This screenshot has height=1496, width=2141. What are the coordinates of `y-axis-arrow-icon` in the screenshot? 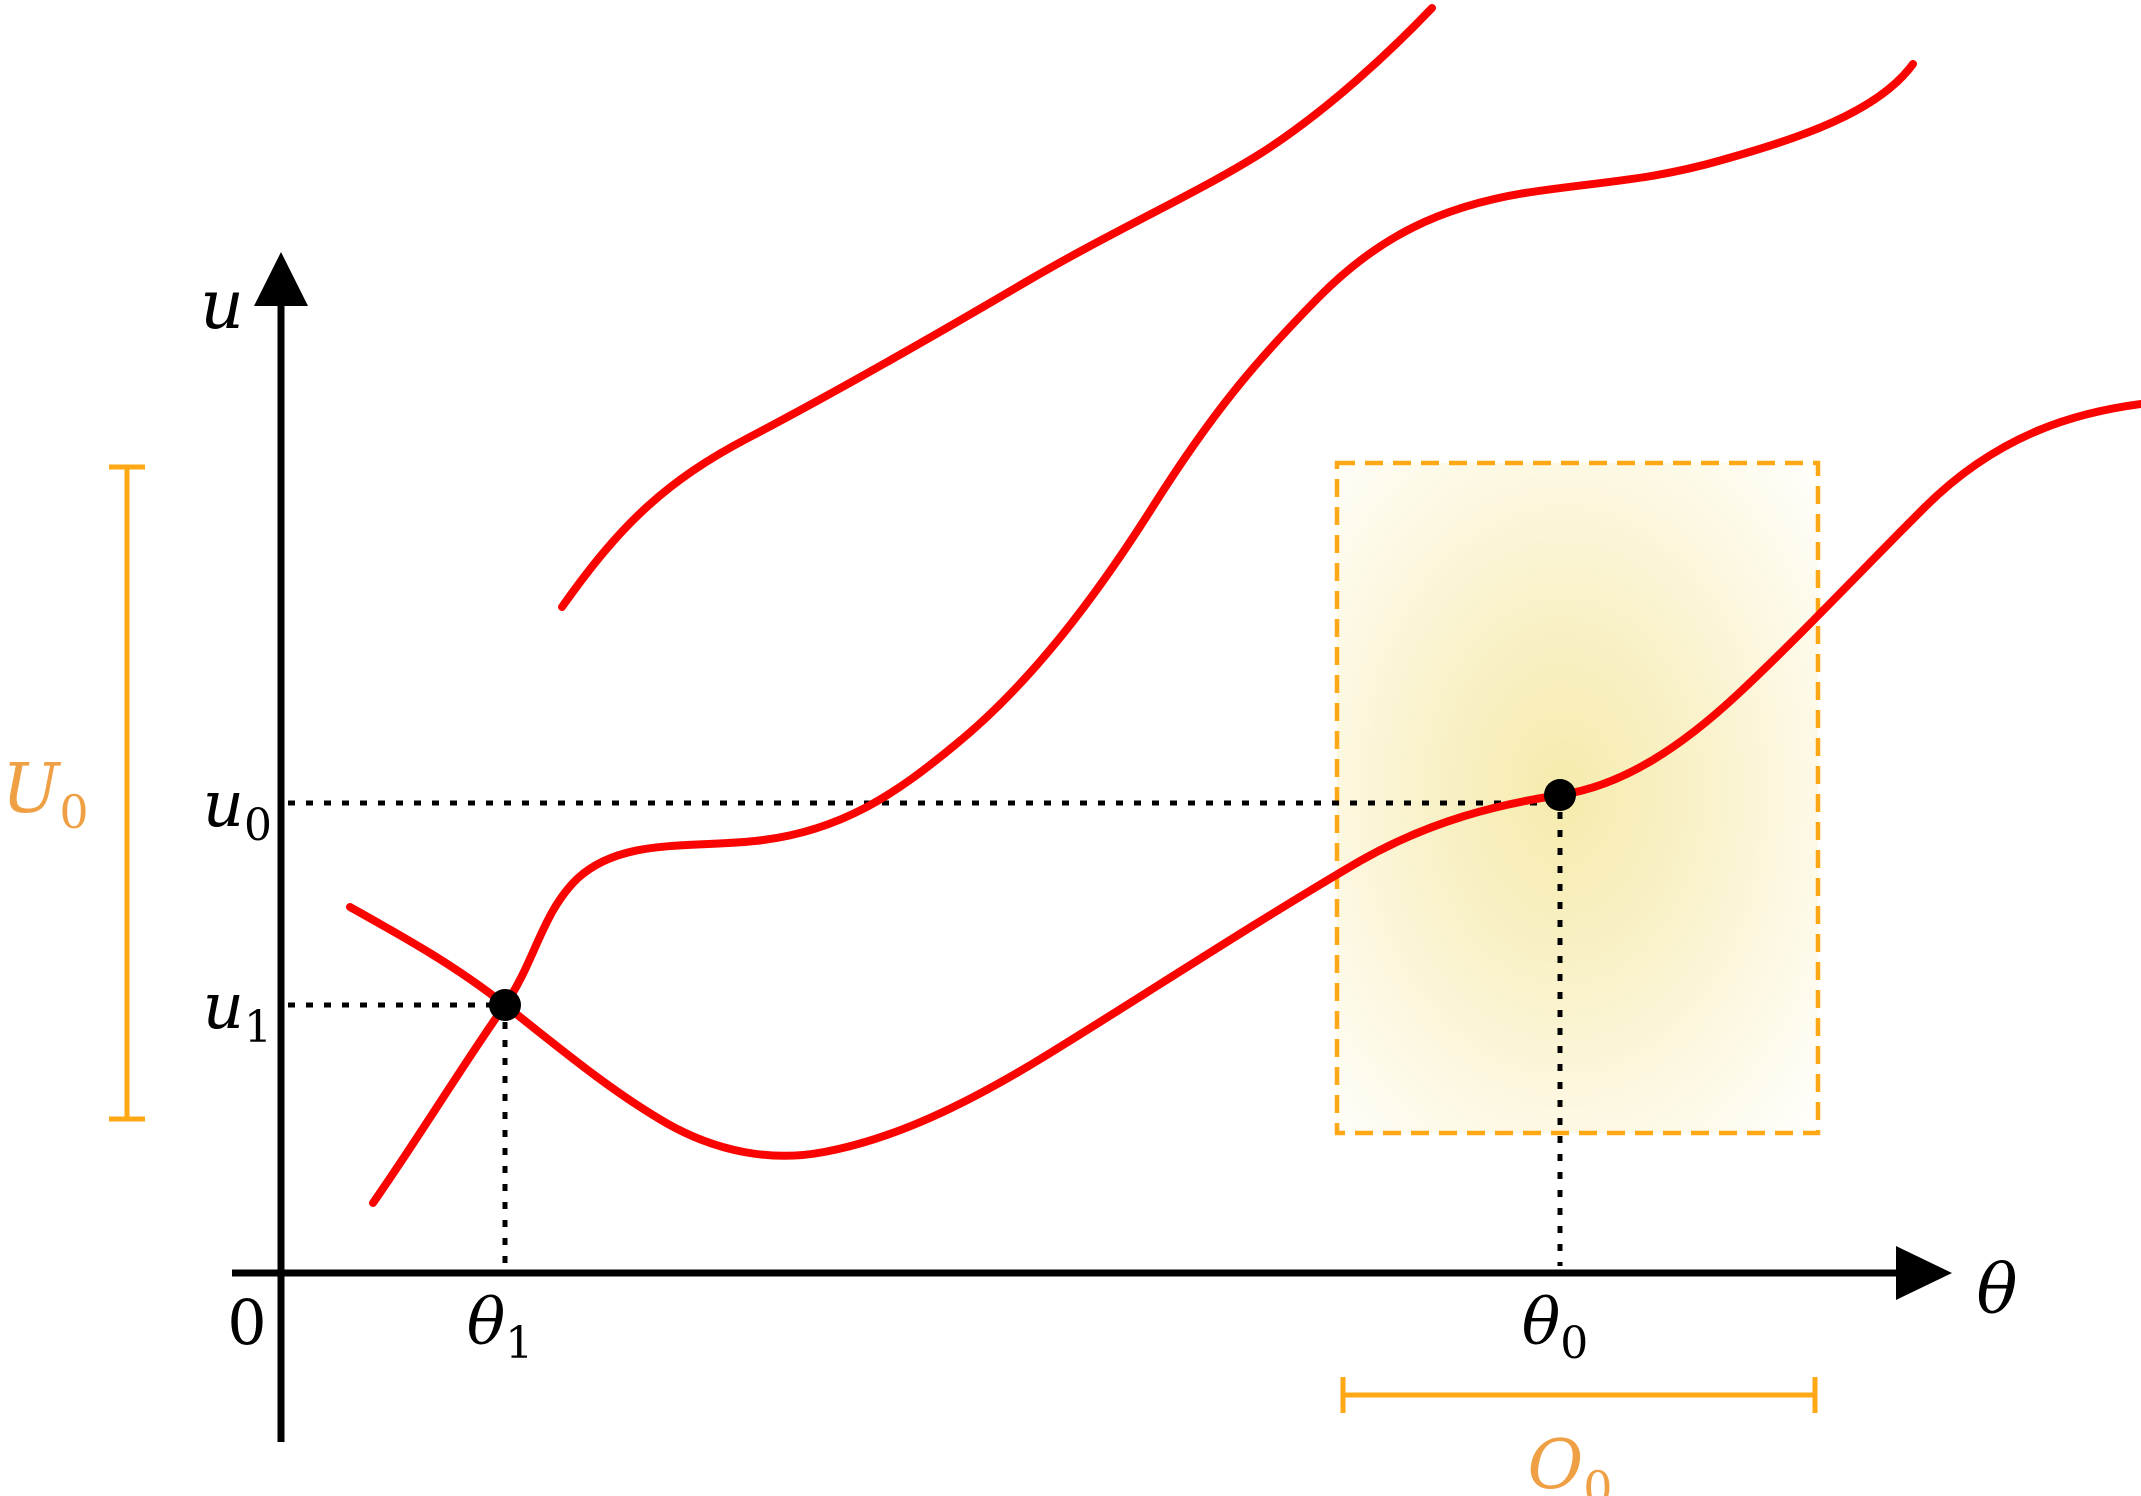 It's located at (281, 279).